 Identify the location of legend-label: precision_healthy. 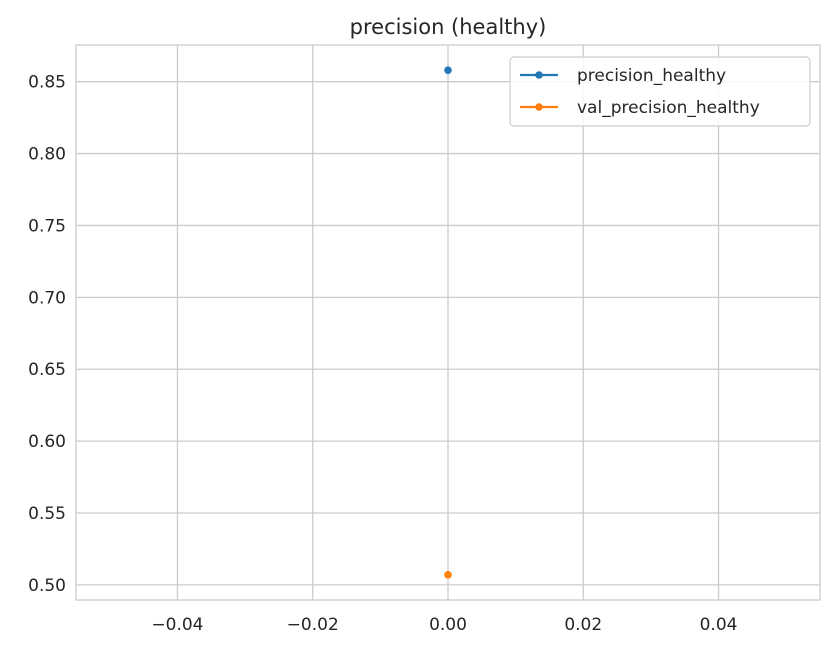
(651, 76).